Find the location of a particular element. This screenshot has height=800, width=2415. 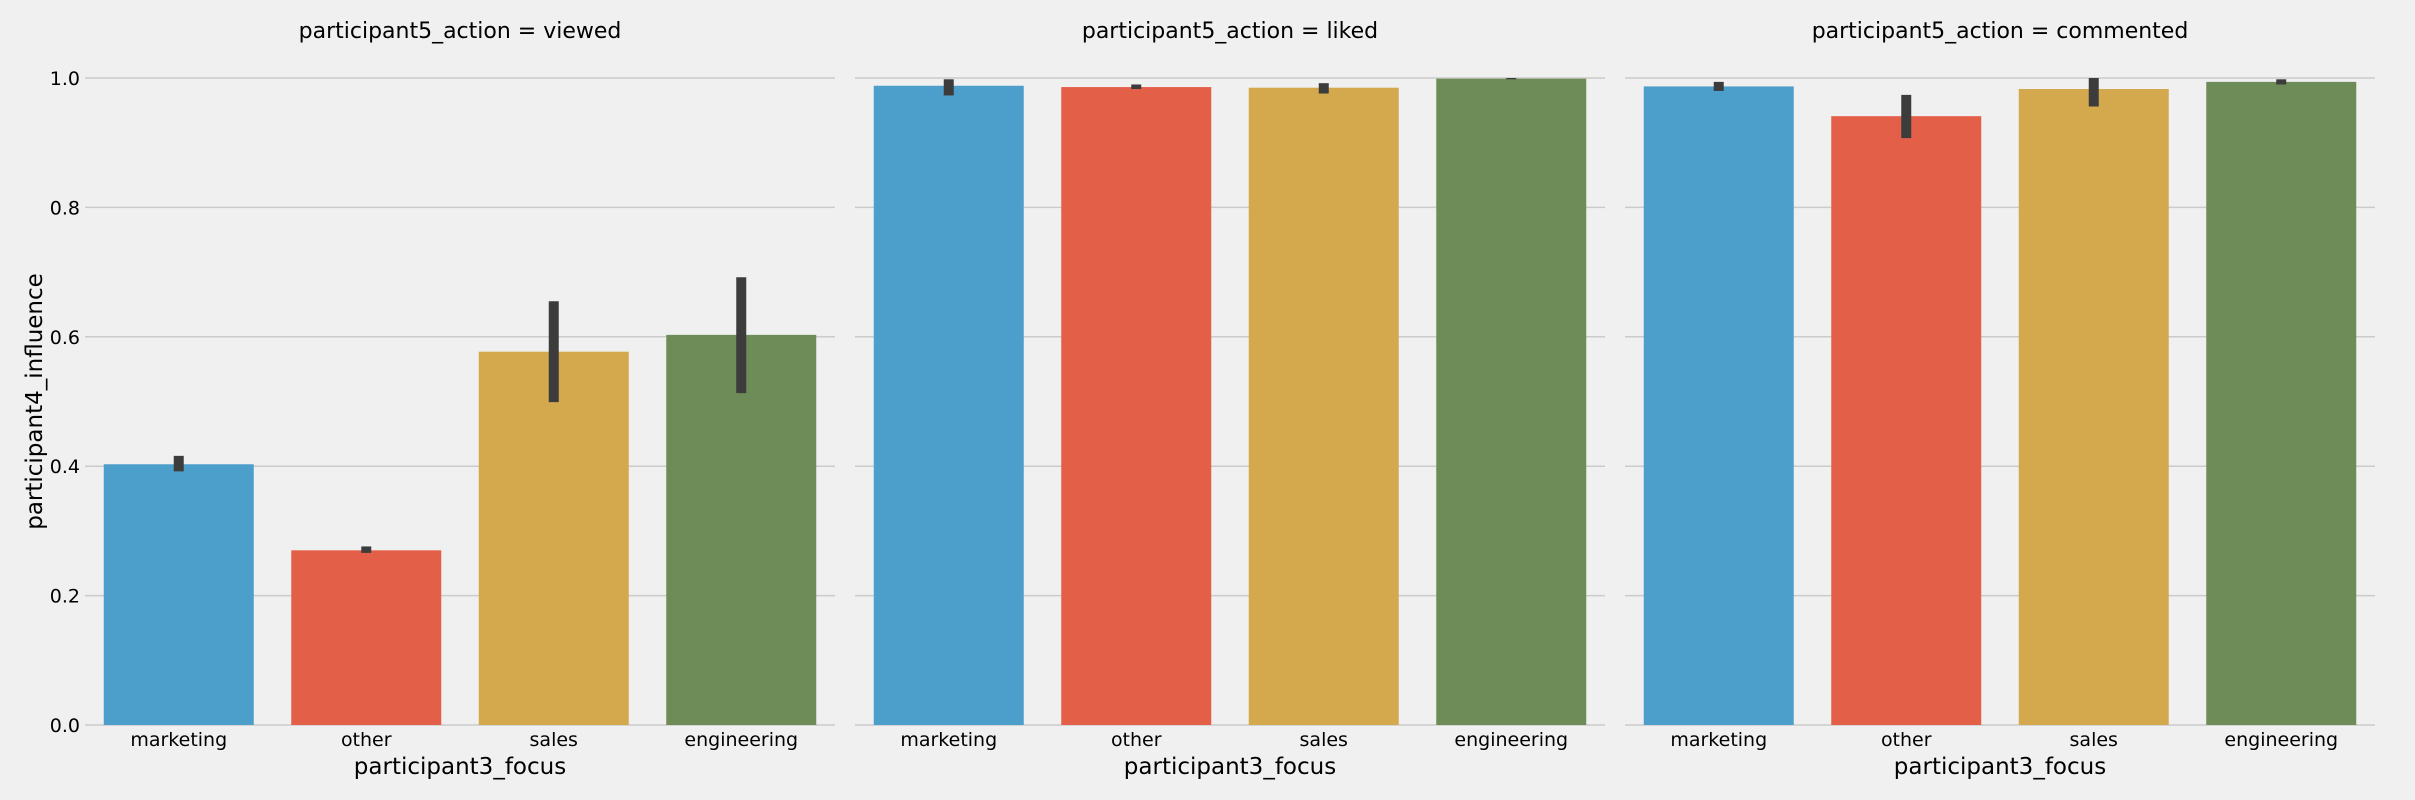

panel-title: participant5_action = liked is located at coordinates (1230, 31).